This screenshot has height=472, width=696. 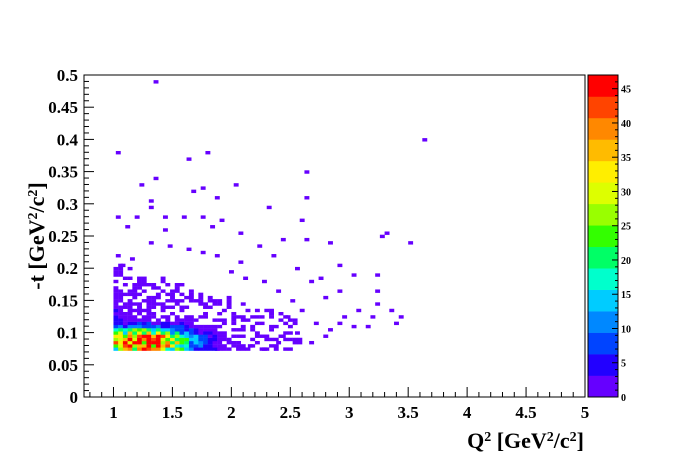 I want to click on x-tick-label: 1, so click(x=113, y=412).